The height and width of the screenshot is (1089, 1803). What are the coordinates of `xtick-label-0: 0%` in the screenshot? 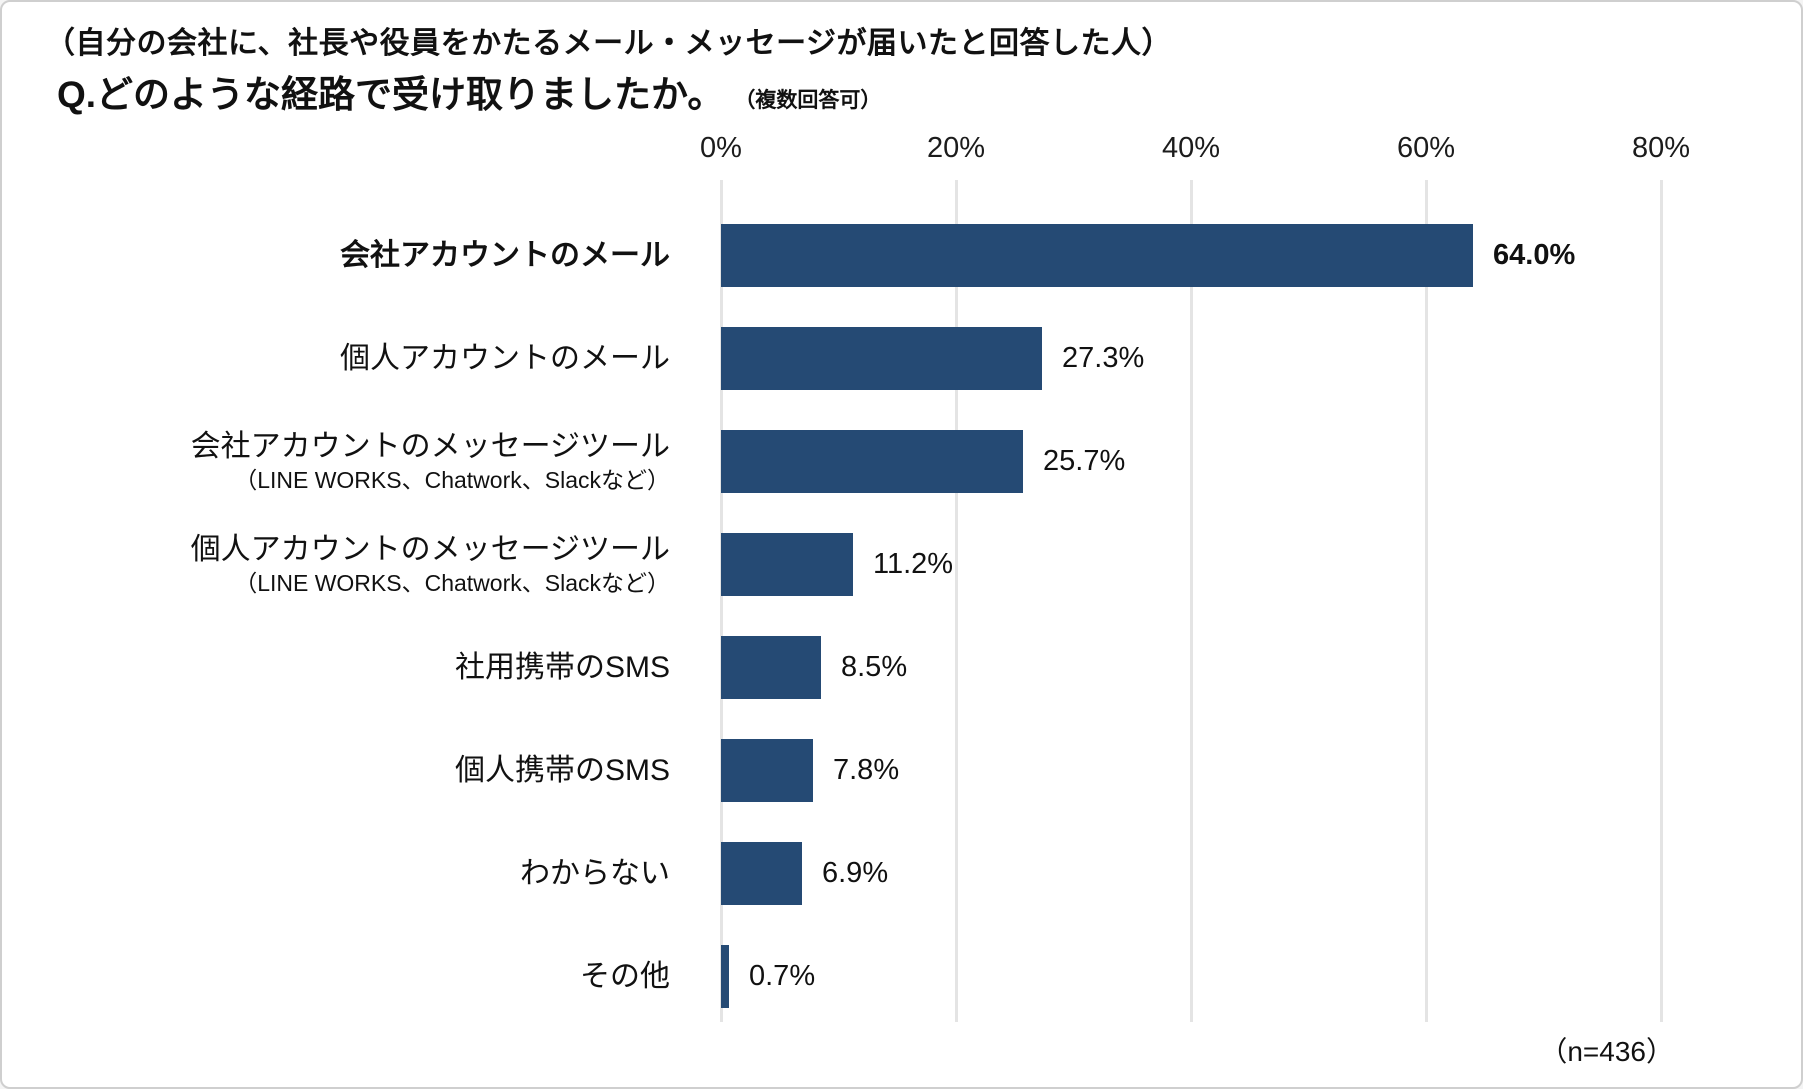 It's located at (721, 148).